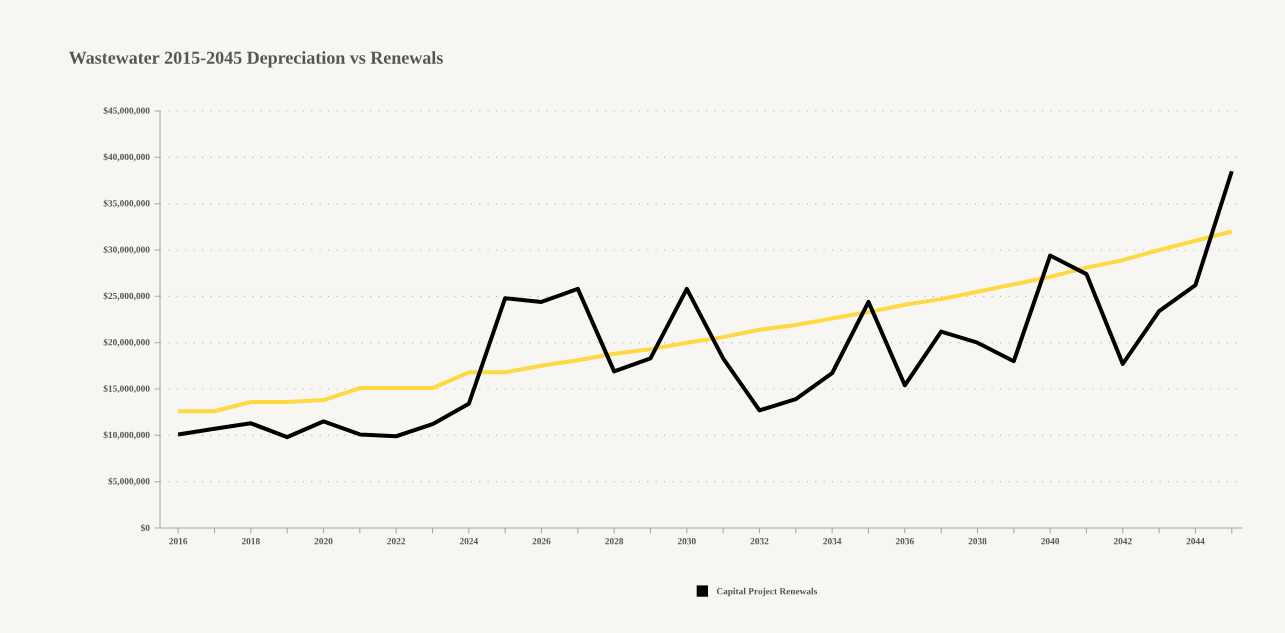 The image size is (1285, 633). I want to click on chart-title: Wastewater 2015-2045 Depreciation vs Renewals, so click(255, 59).